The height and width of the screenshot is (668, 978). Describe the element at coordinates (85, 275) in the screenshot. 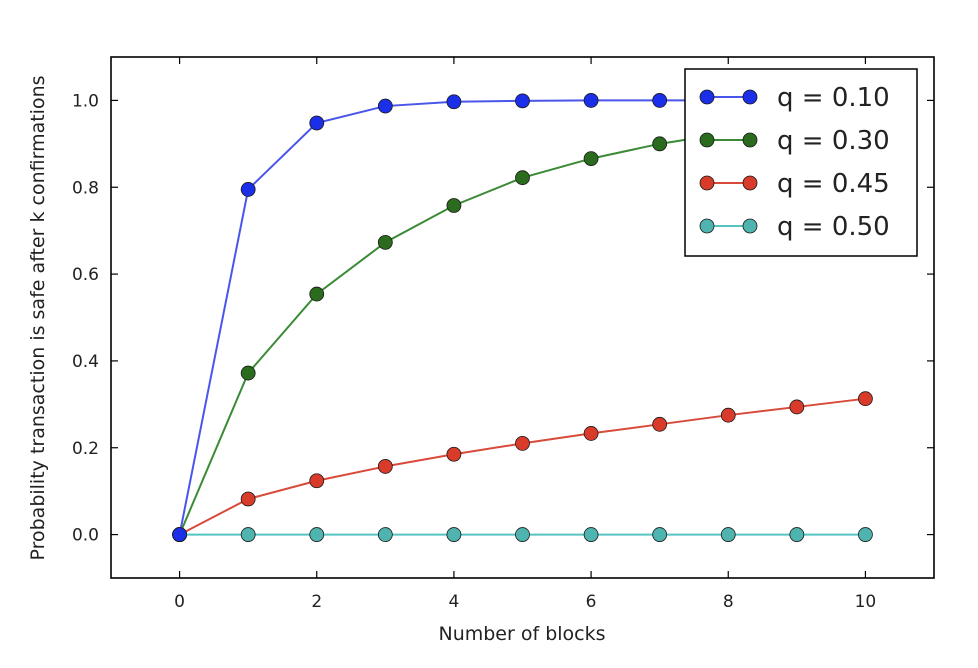

I see `y-tick-label: 0.6` at that location.